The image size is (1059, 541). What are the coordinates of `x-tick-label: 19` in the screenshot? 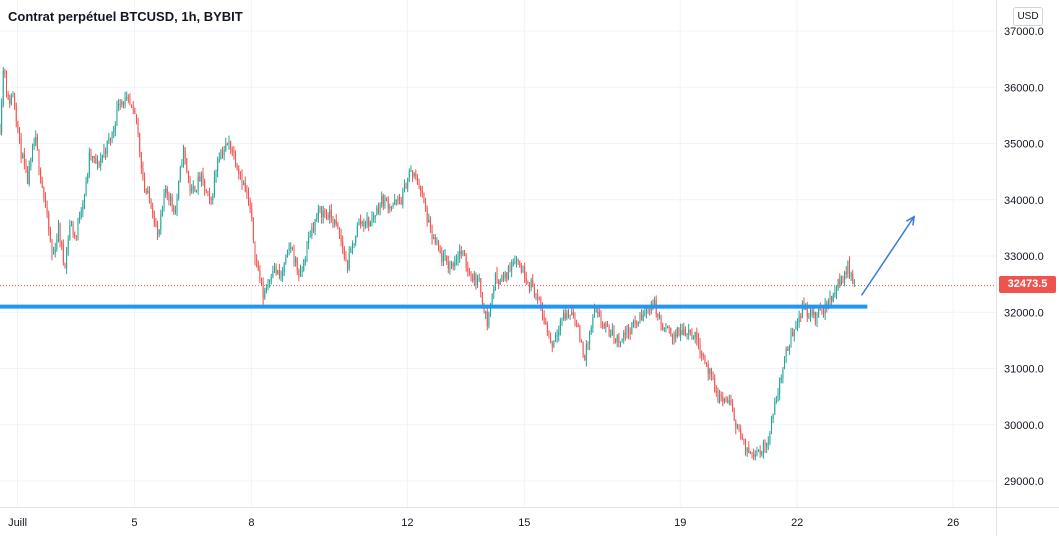 It's located at (680, 523).